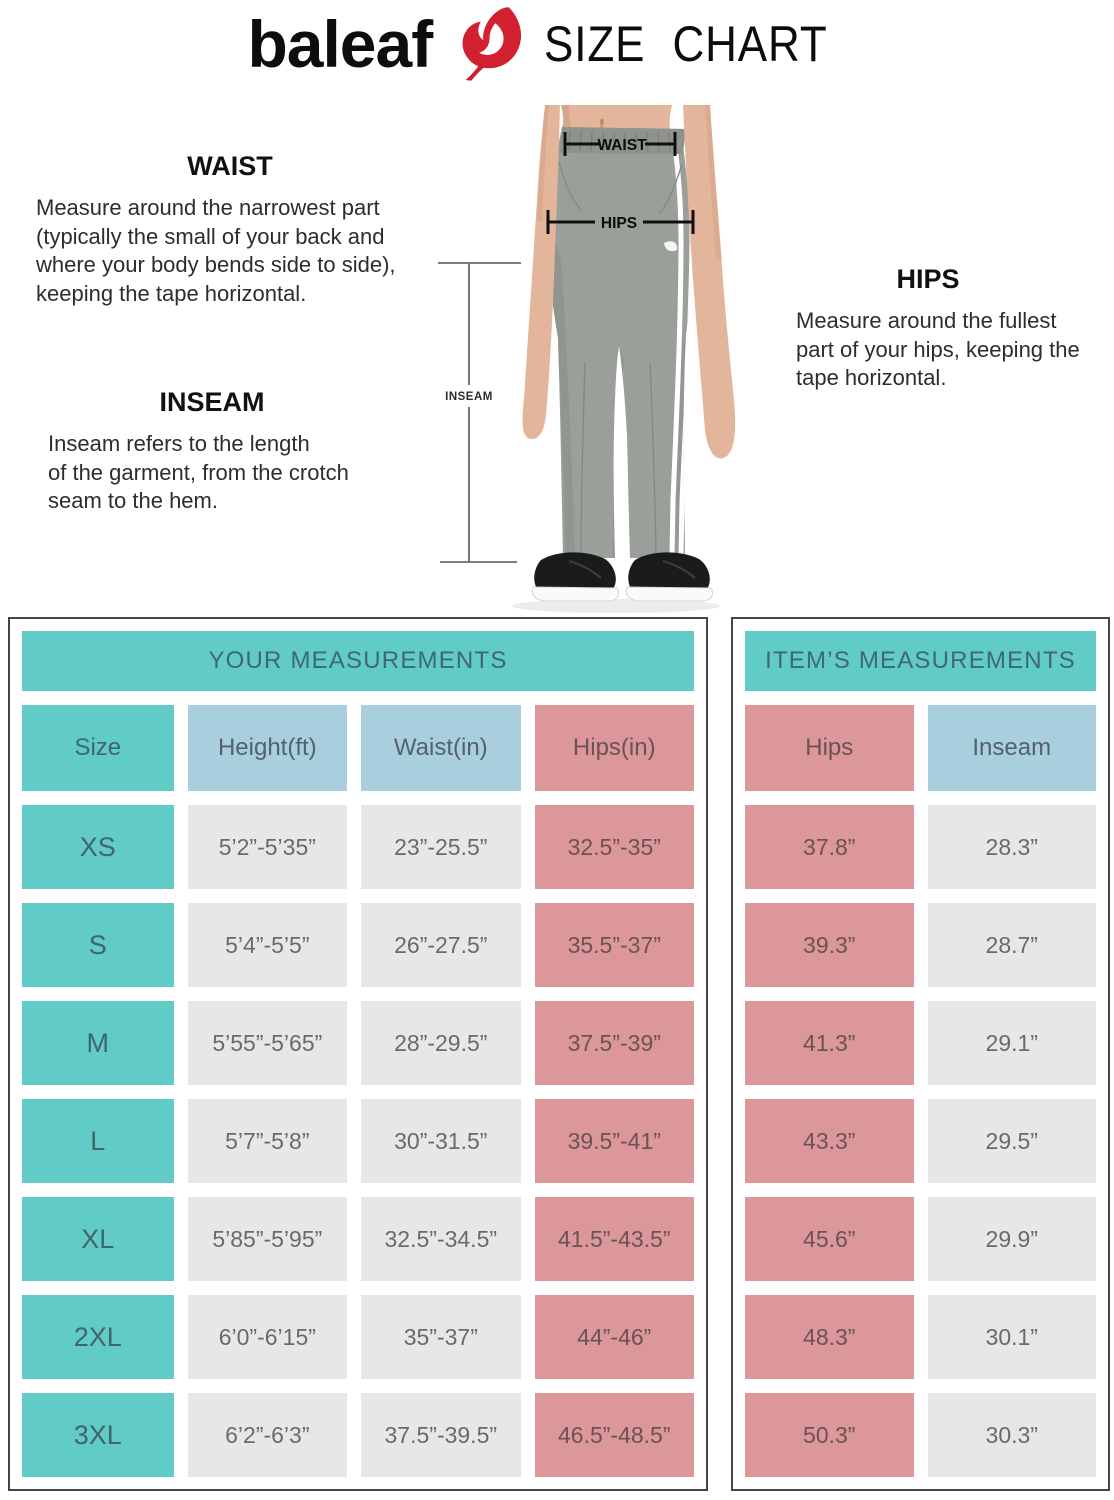 The image size is (1114, 1500). Describe the element at coordinates (441, 945) in the screenshot. I see `table-cell: 26”-27.5”` at that location.